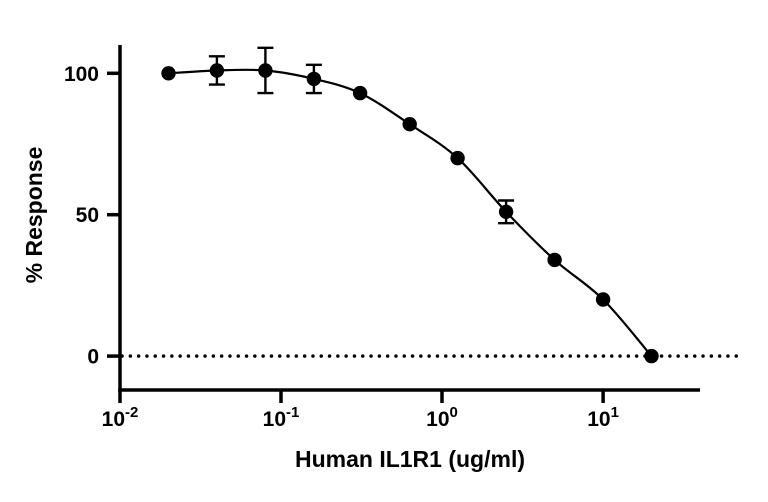 The height and width of the screenshot is (502, 768). Describe the element at coordinates (120, 417) in the screenshot. I see `x-tick-label: 10⁻²` at that location.